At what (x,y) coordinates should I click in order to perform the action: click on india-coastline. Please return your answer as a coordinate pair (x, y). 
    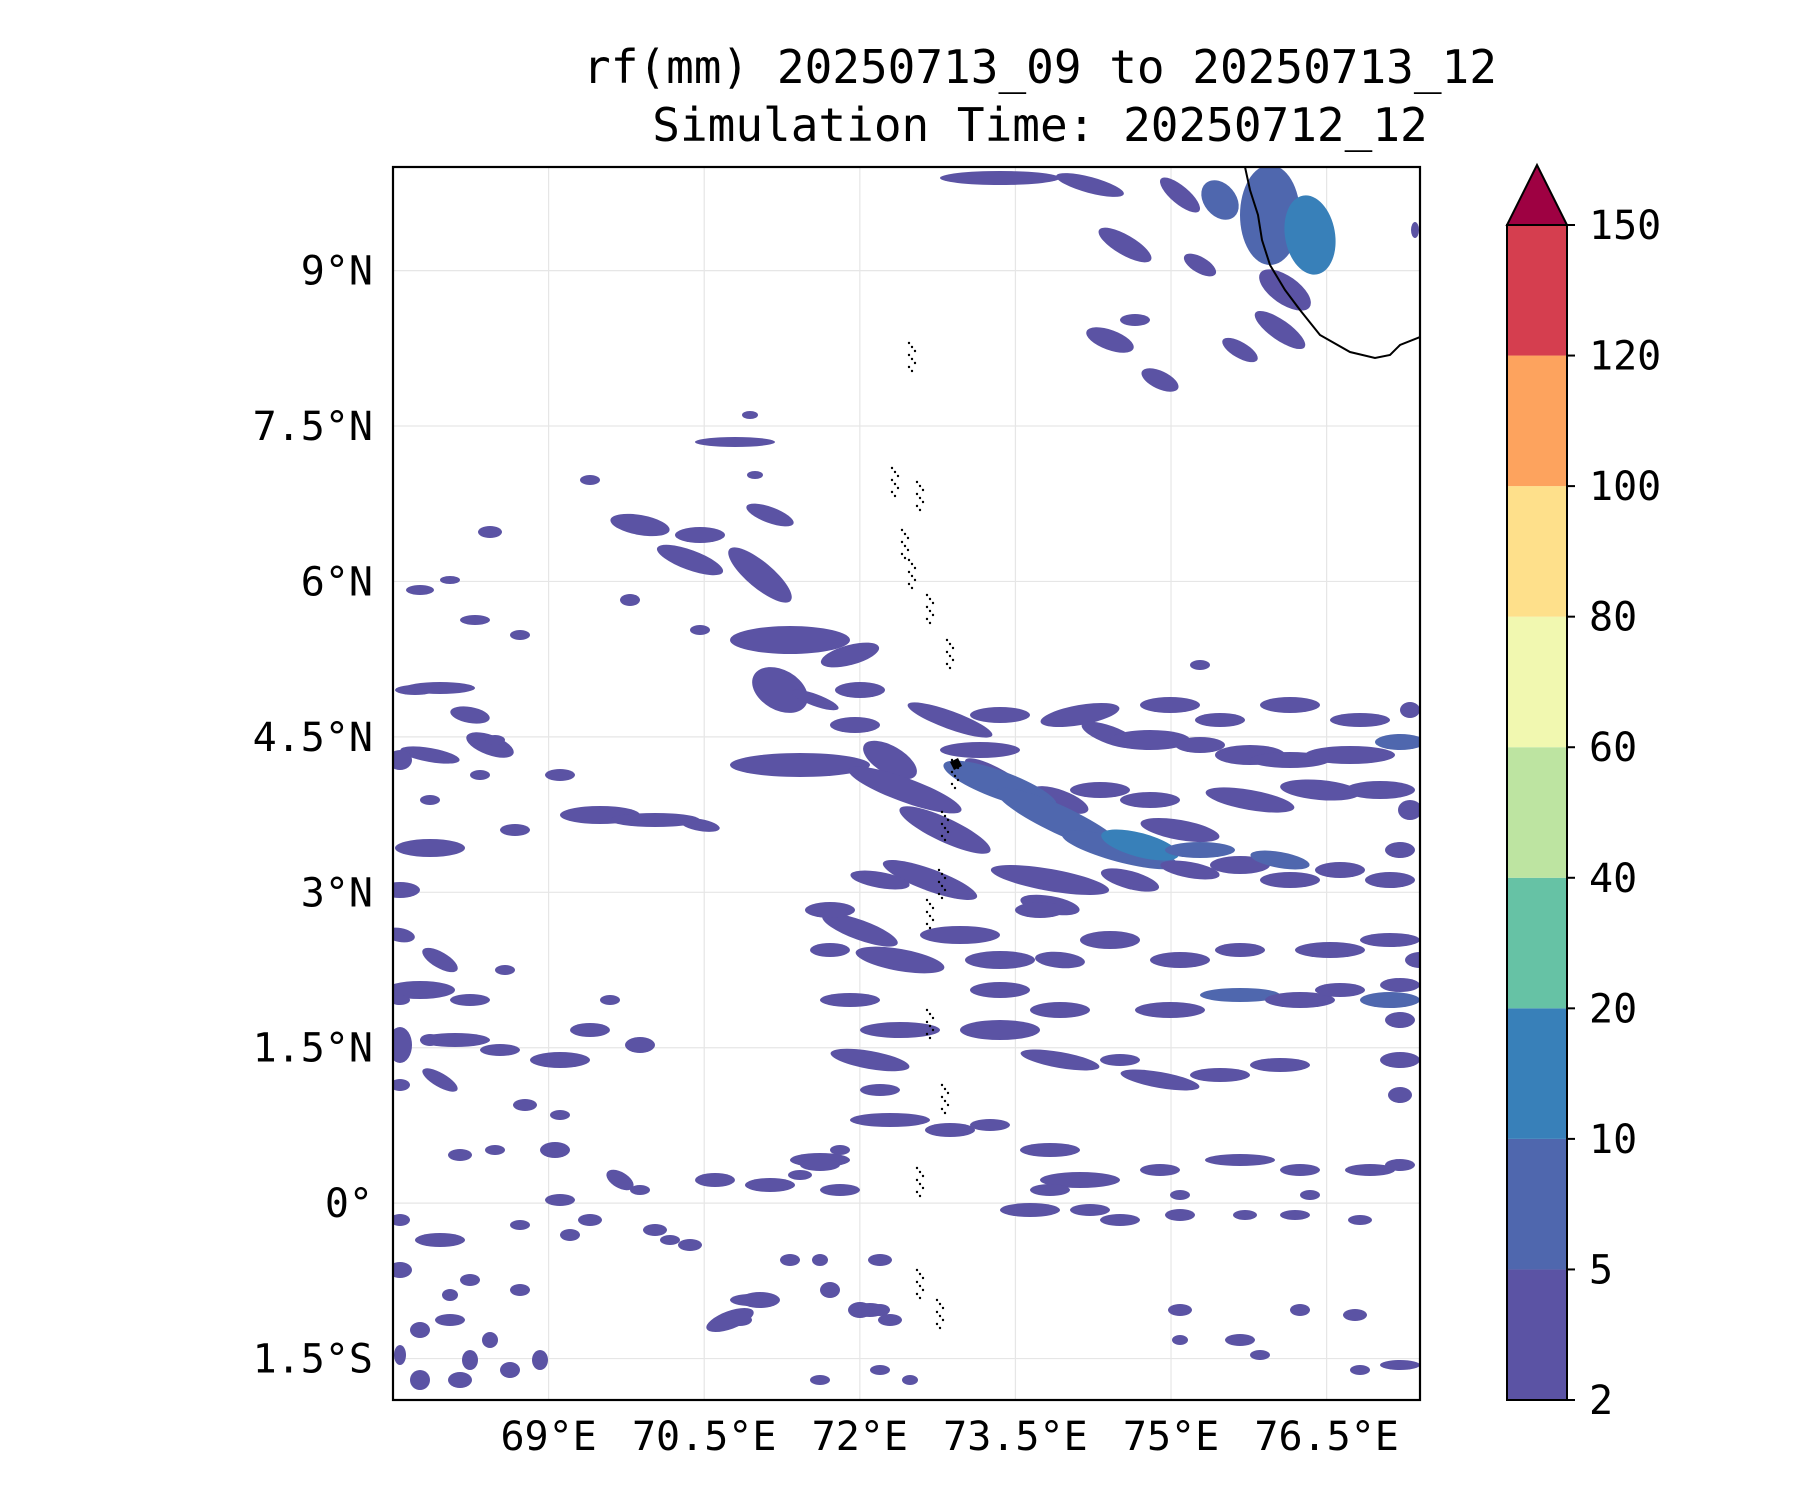
    Looking at the image, I should click on (1332, 263).